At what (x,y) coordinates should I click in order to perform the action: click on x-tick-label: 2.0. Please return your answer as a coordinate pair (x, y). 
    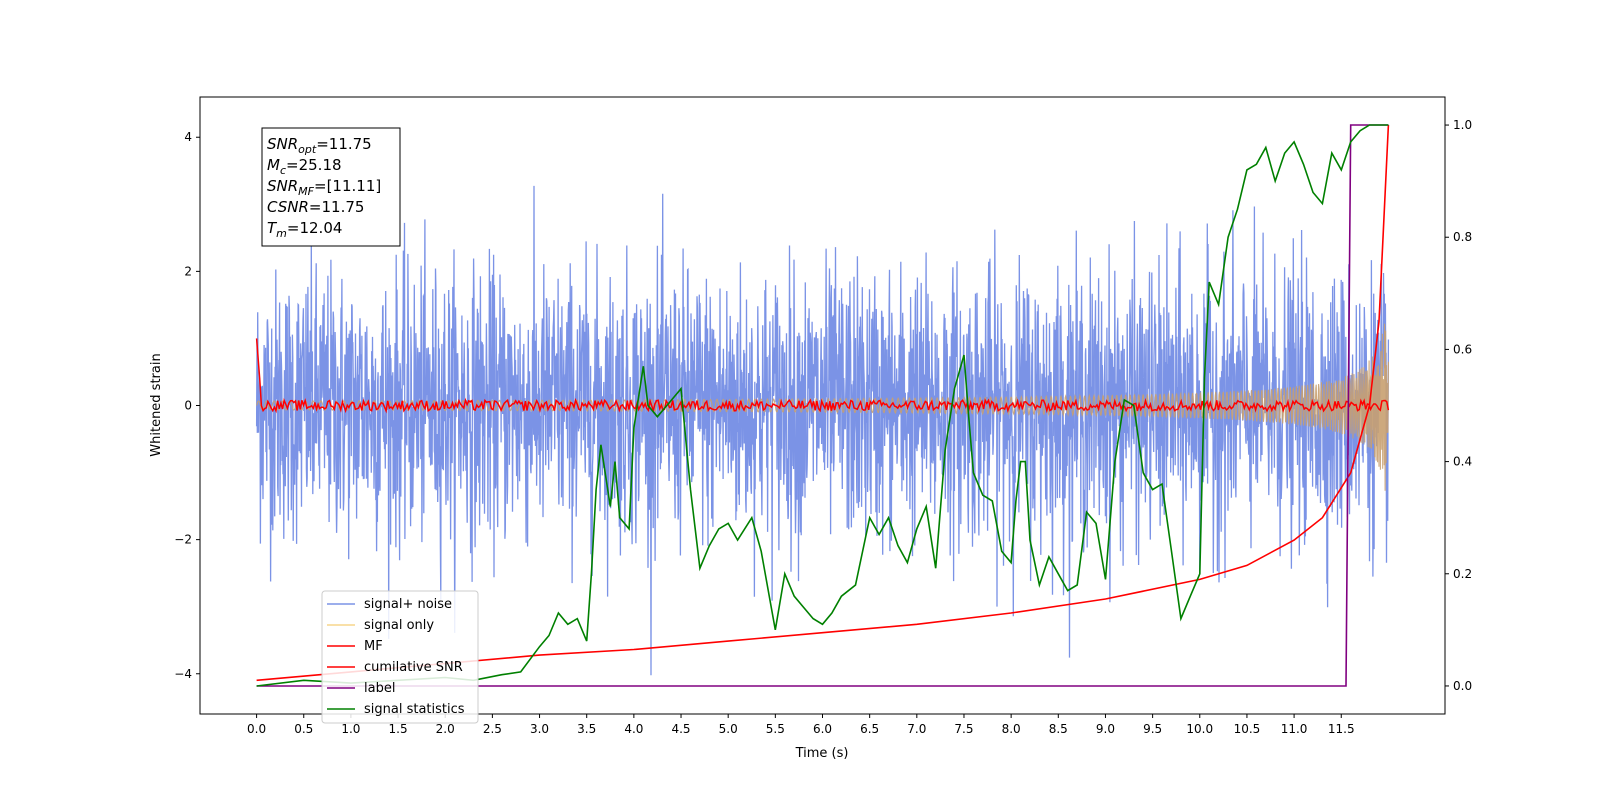
    Looking at the image, I should click on (445, 729).